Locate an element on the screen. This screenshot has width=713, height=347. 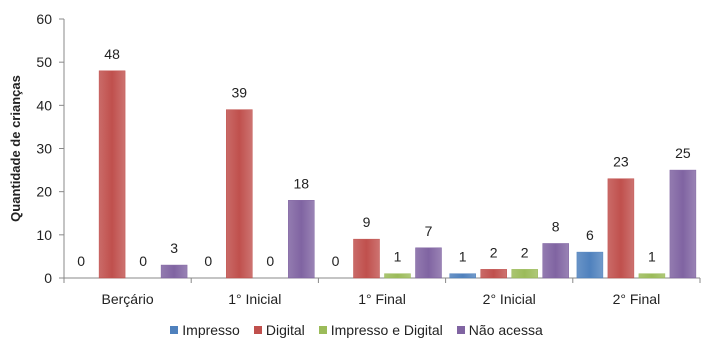
legend-item-nao-acessa: Não acessa is located at coordinates (499, 330).